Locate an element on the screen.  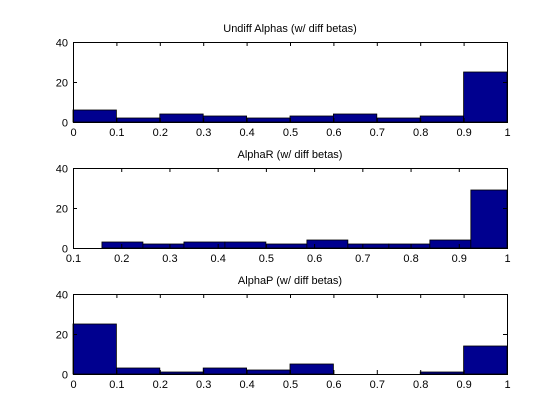
chart-title: AlphaP (w/ diff betas) is located at coordinates (290, 281).